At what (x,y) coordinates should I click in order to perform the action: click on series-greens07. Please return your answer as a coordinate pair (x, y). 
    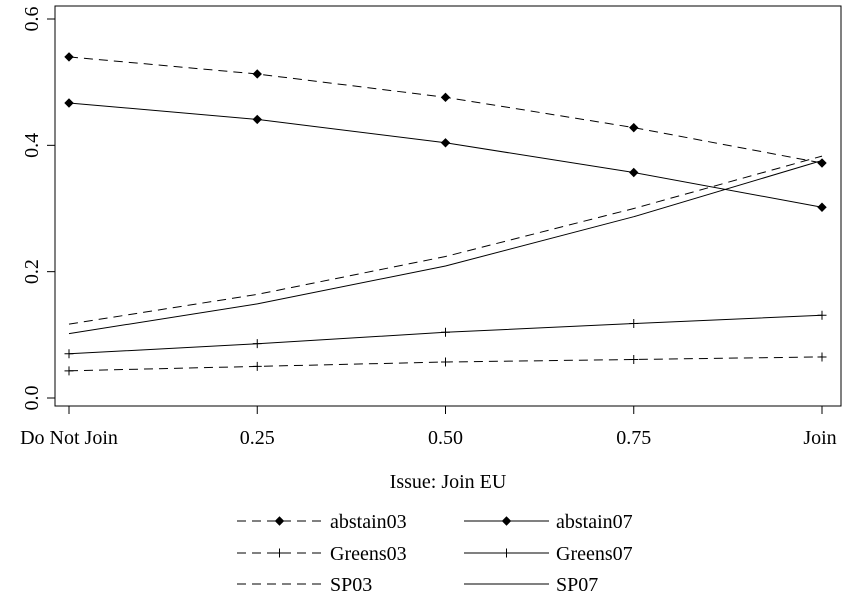
    Looking at the image, I should click on (445, 334).